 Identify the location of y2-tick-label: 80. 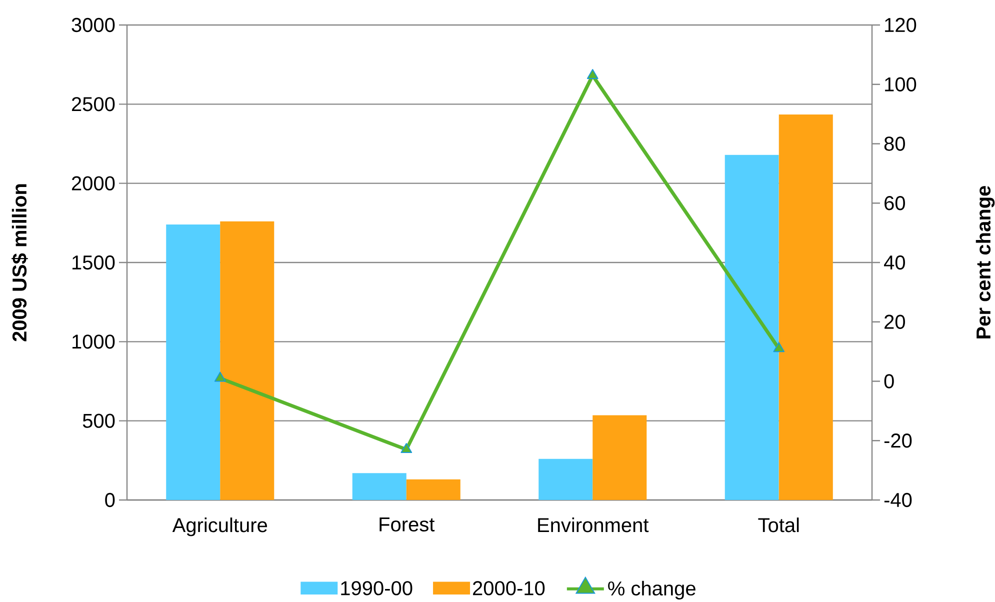
(894, 143).